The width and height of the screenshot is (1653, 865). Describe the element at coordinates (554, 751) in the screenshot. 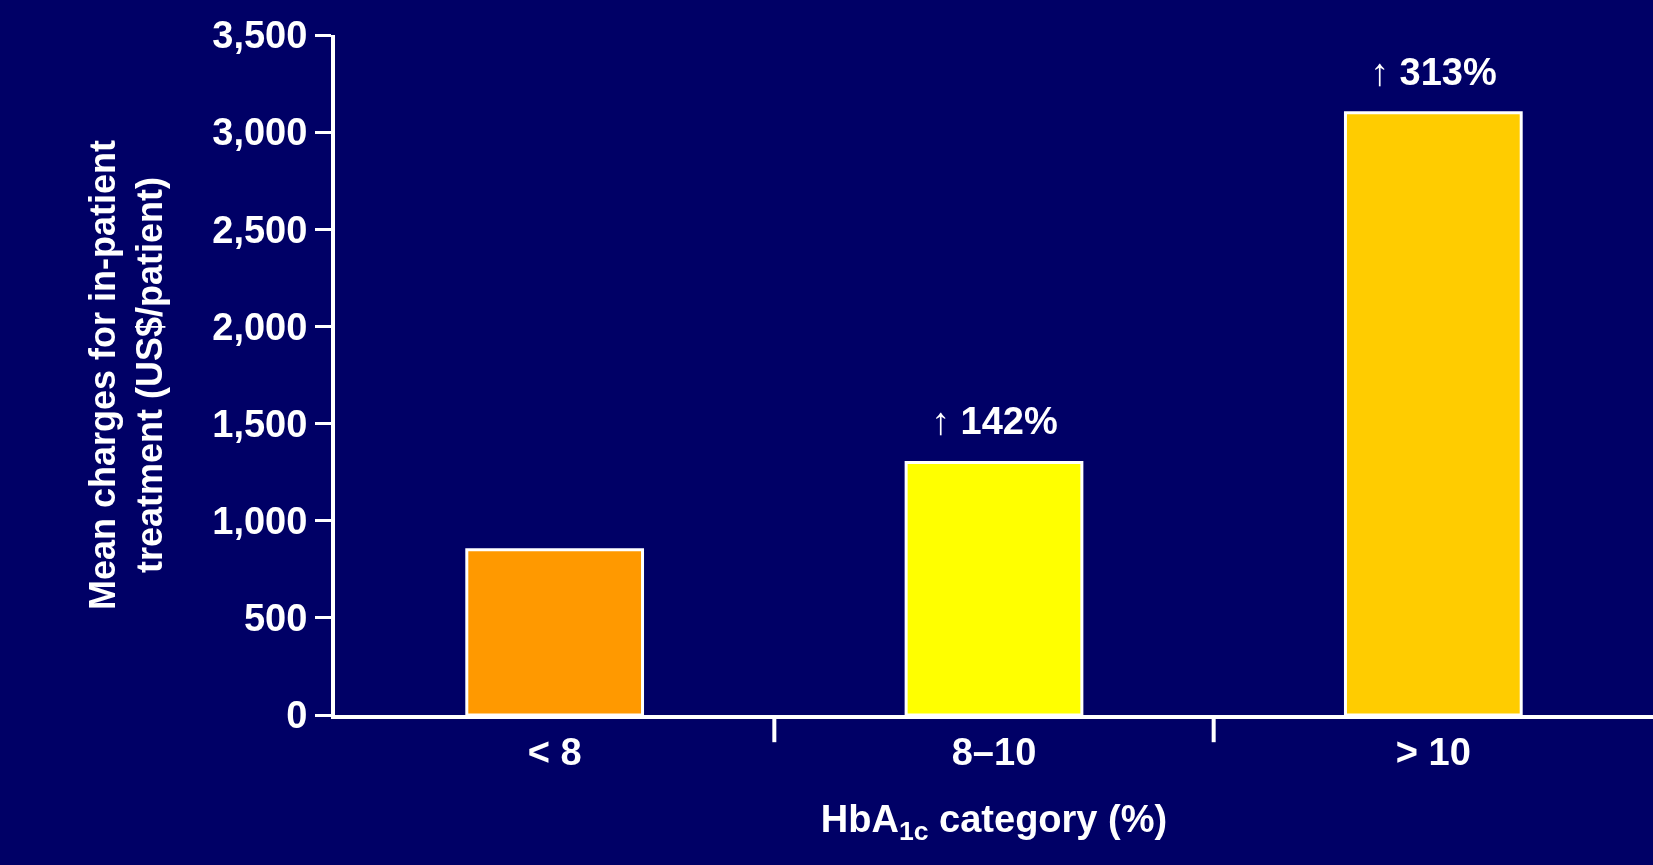

I see `x-tick-label: < 8` at that location.